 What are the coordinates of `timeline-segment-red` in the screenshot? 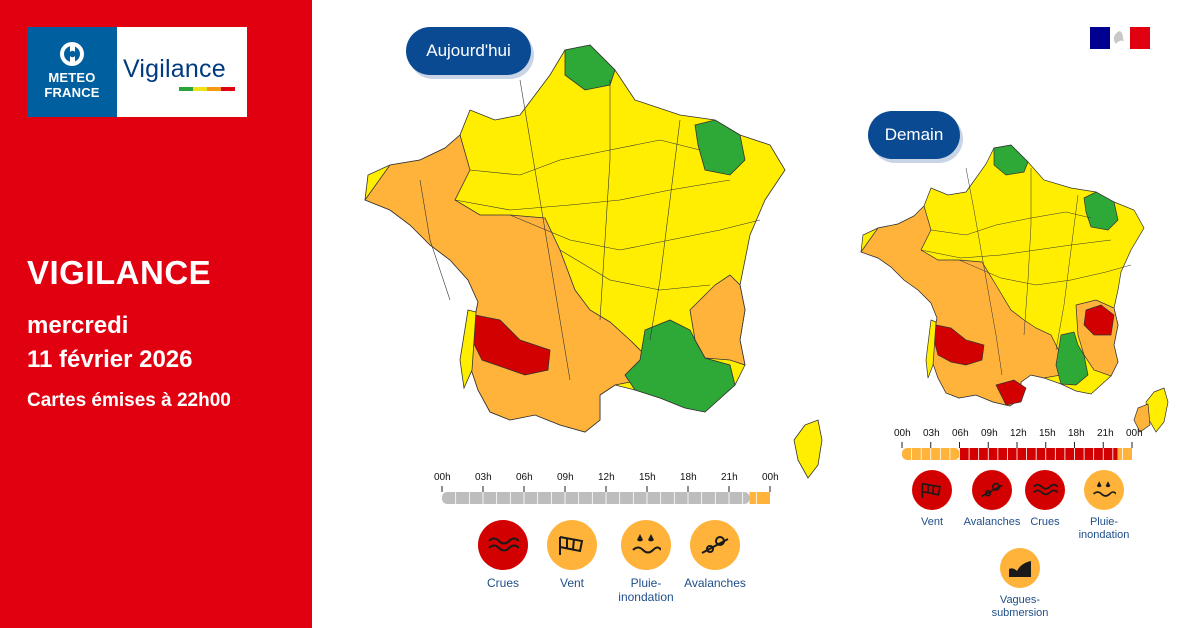 It's located at (1038, 454).